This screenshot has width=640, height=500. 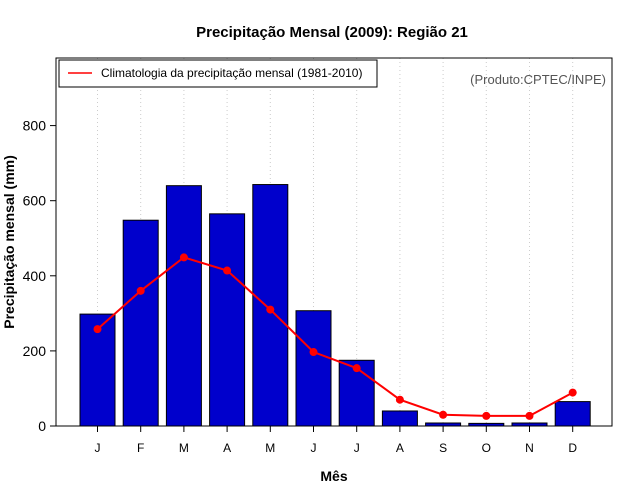 What do you see at coordinates (9, 242) in the screenshot?
I see `y-axis-title: Precipitação mensal (mm)` at bounding box center [9, 242].